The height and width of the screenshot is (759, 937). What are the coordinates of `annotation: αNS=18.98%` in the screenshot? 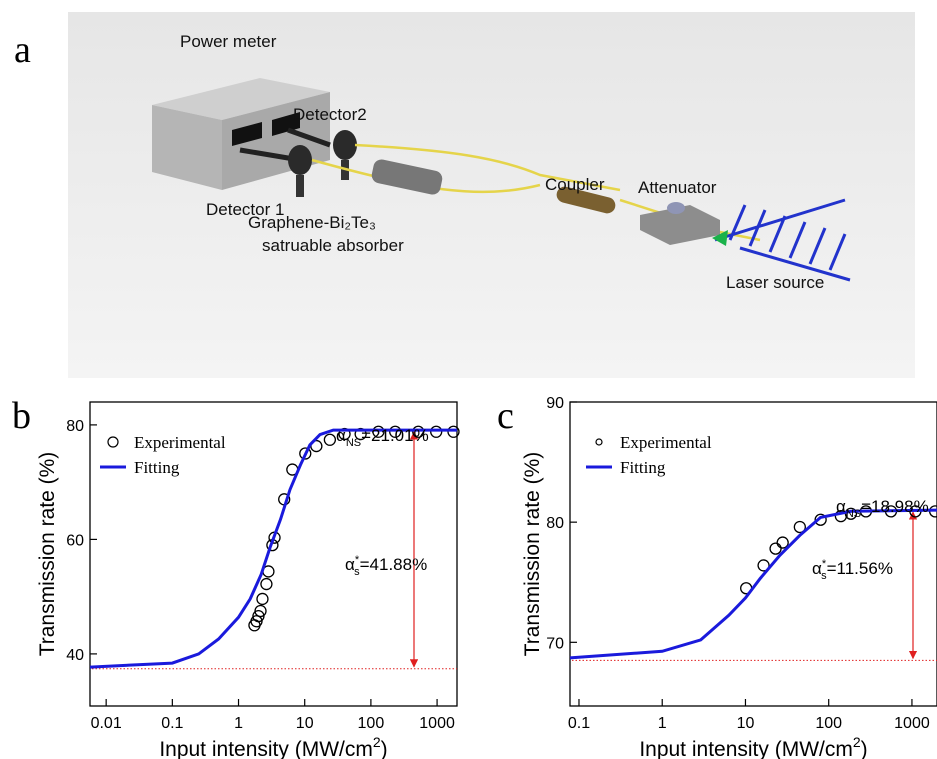 It's located at (882, 508).